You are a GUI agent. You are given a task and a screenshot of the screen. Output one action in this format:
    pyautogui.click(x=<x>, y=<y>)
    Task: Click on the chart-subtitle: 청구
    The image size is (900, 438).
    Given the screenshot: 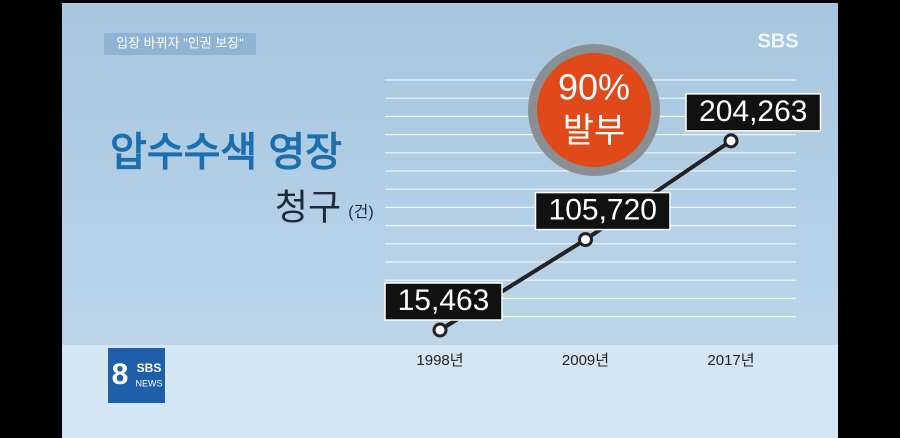 What is the action you would take?
    pyautogui.click(x=308, y=207)
    